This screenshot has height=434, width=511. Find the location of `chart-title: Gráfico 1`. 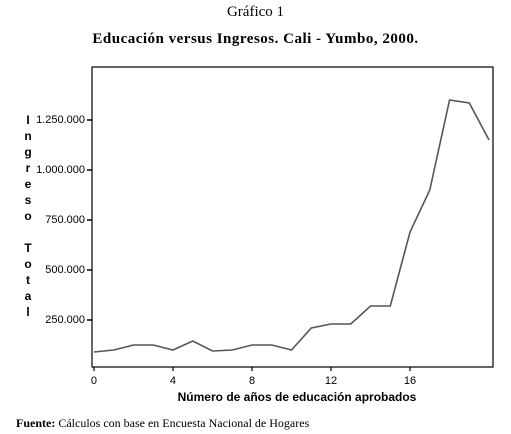

chart-title: Gráfico 1 is located at coordinates (255, 12).